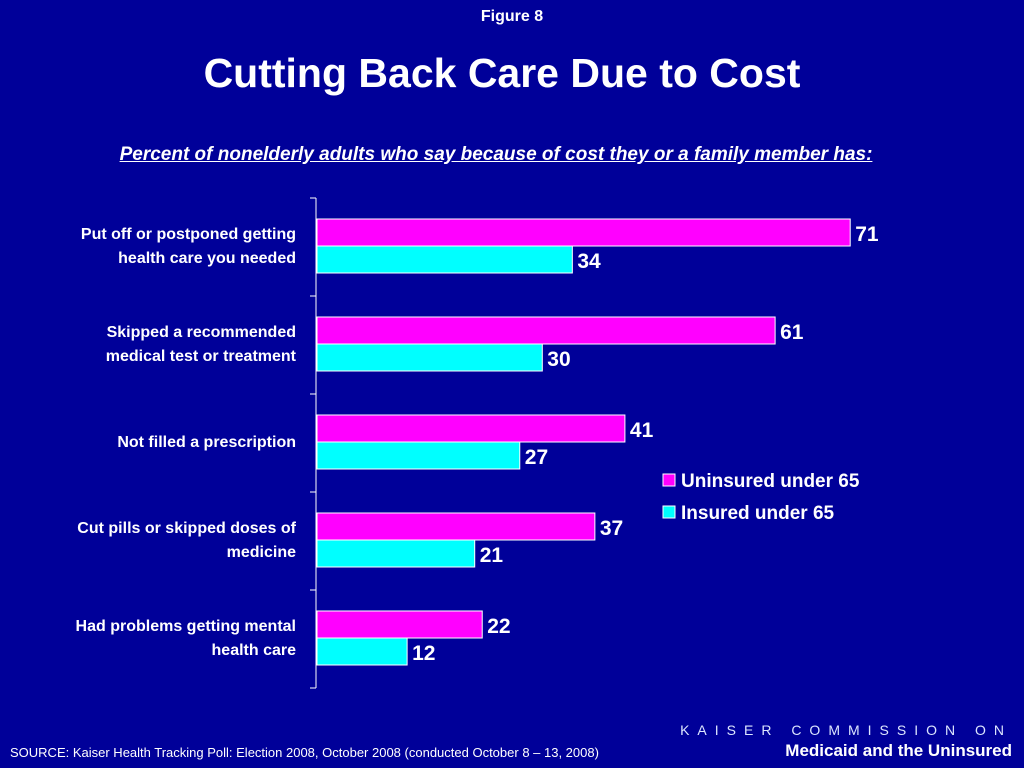  I want to click on value-label: 37, so click(611, 528).